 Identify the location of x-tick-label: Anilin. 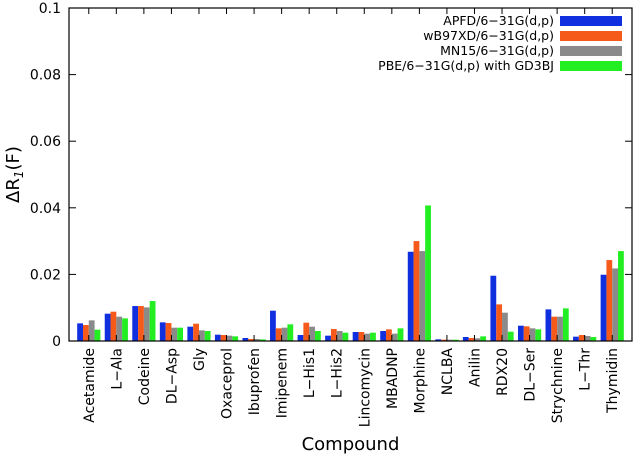
(476, 367).